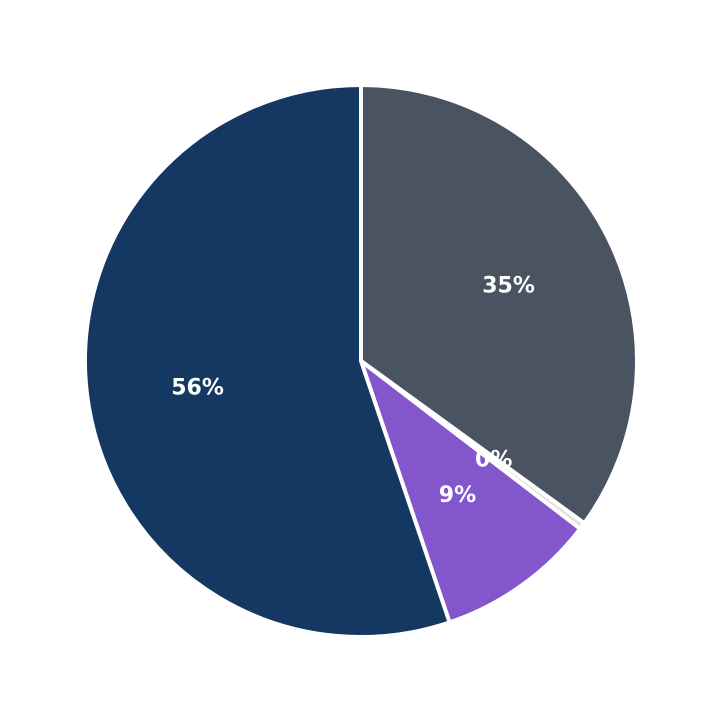 The width and height of the screenshot is (723, 723). Describe the element at coordinates (197, 387) in the screenshot. I see `slice-label: 56%` at that location.